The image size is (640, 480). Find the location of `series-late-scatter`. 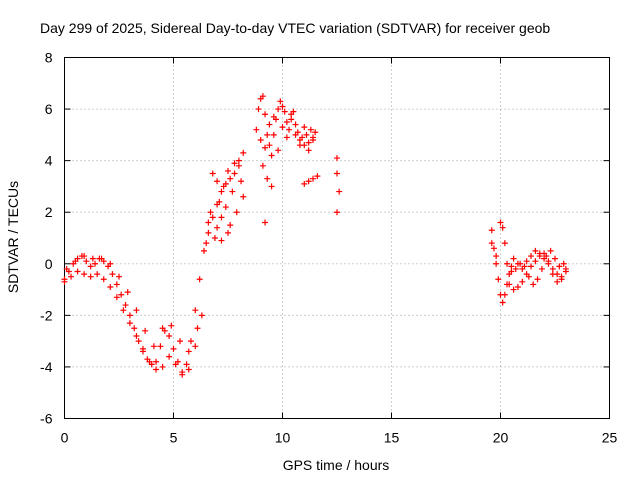

series-late-scatter is located at coordinates (322, 185).